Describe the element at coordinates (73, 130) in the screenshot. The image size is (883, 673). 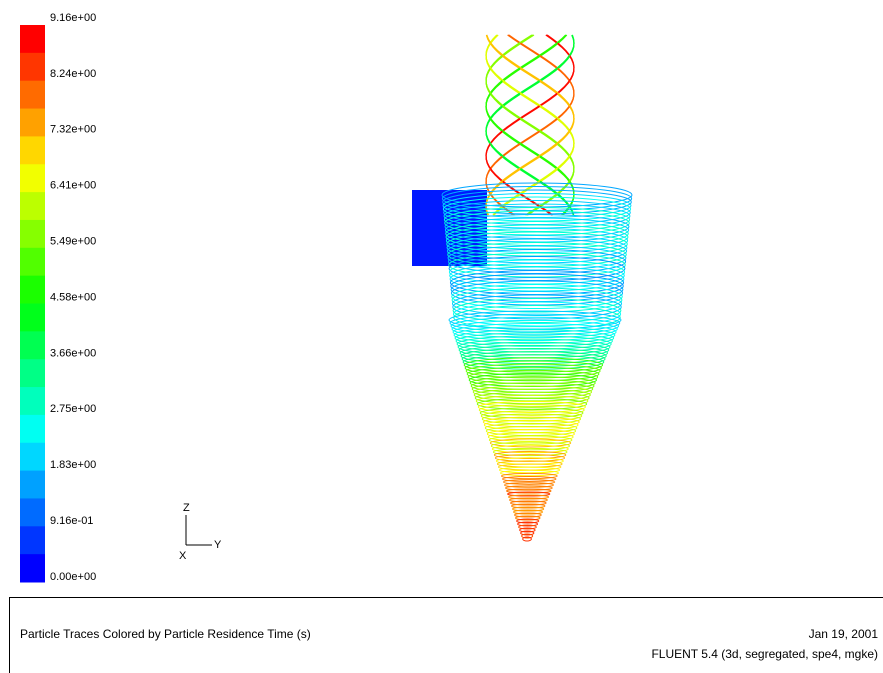
I see `colorbar-label: 7.32e+00` at that location.